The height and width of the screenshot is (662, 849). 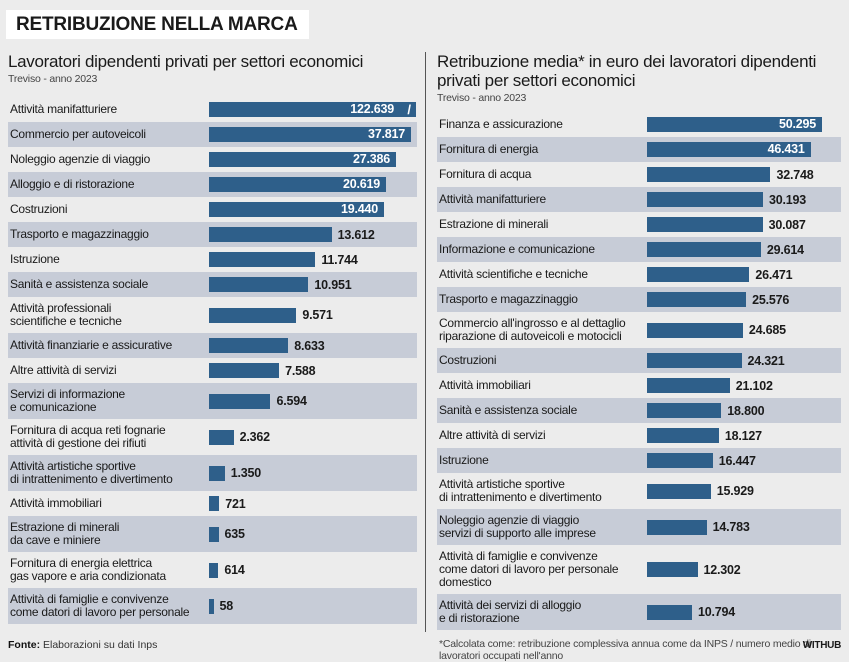 I want to click on salary-bar-area: 50.295, so click(x=744, y=124).